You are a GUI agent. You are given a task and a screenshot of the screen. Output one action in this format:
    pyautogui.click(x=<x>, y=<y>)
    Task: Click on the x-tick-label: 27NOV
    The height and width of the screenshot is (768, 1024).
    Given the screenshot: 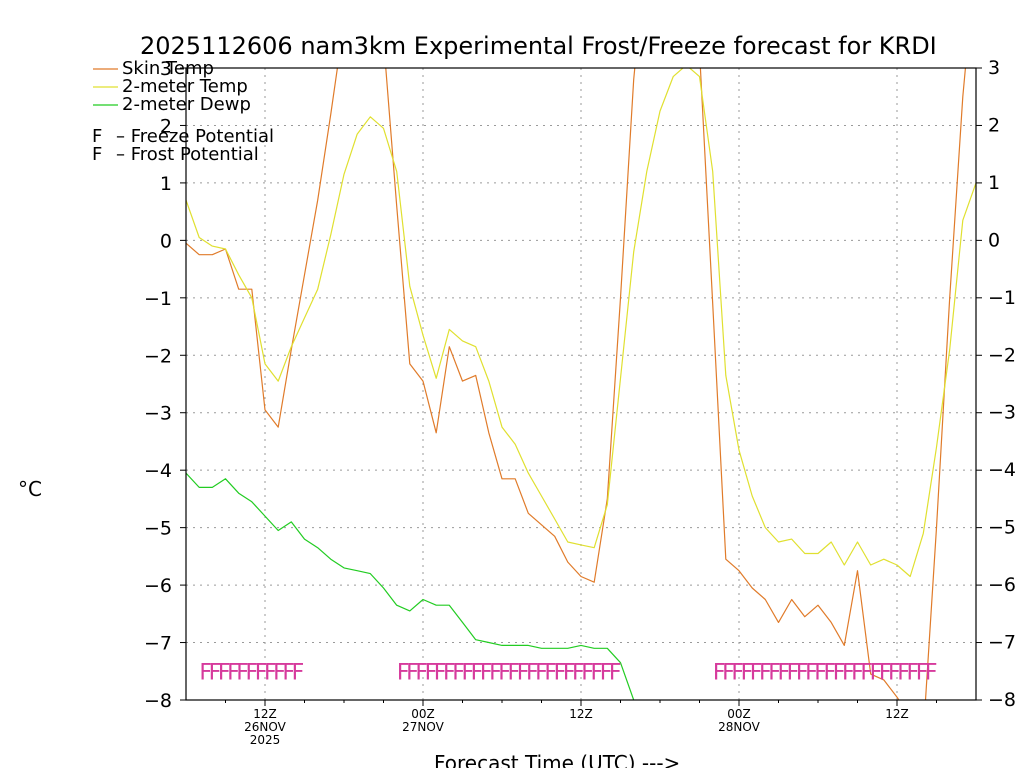 What is the action you would take?
    pyautogui.click(x=423, y=727)
    